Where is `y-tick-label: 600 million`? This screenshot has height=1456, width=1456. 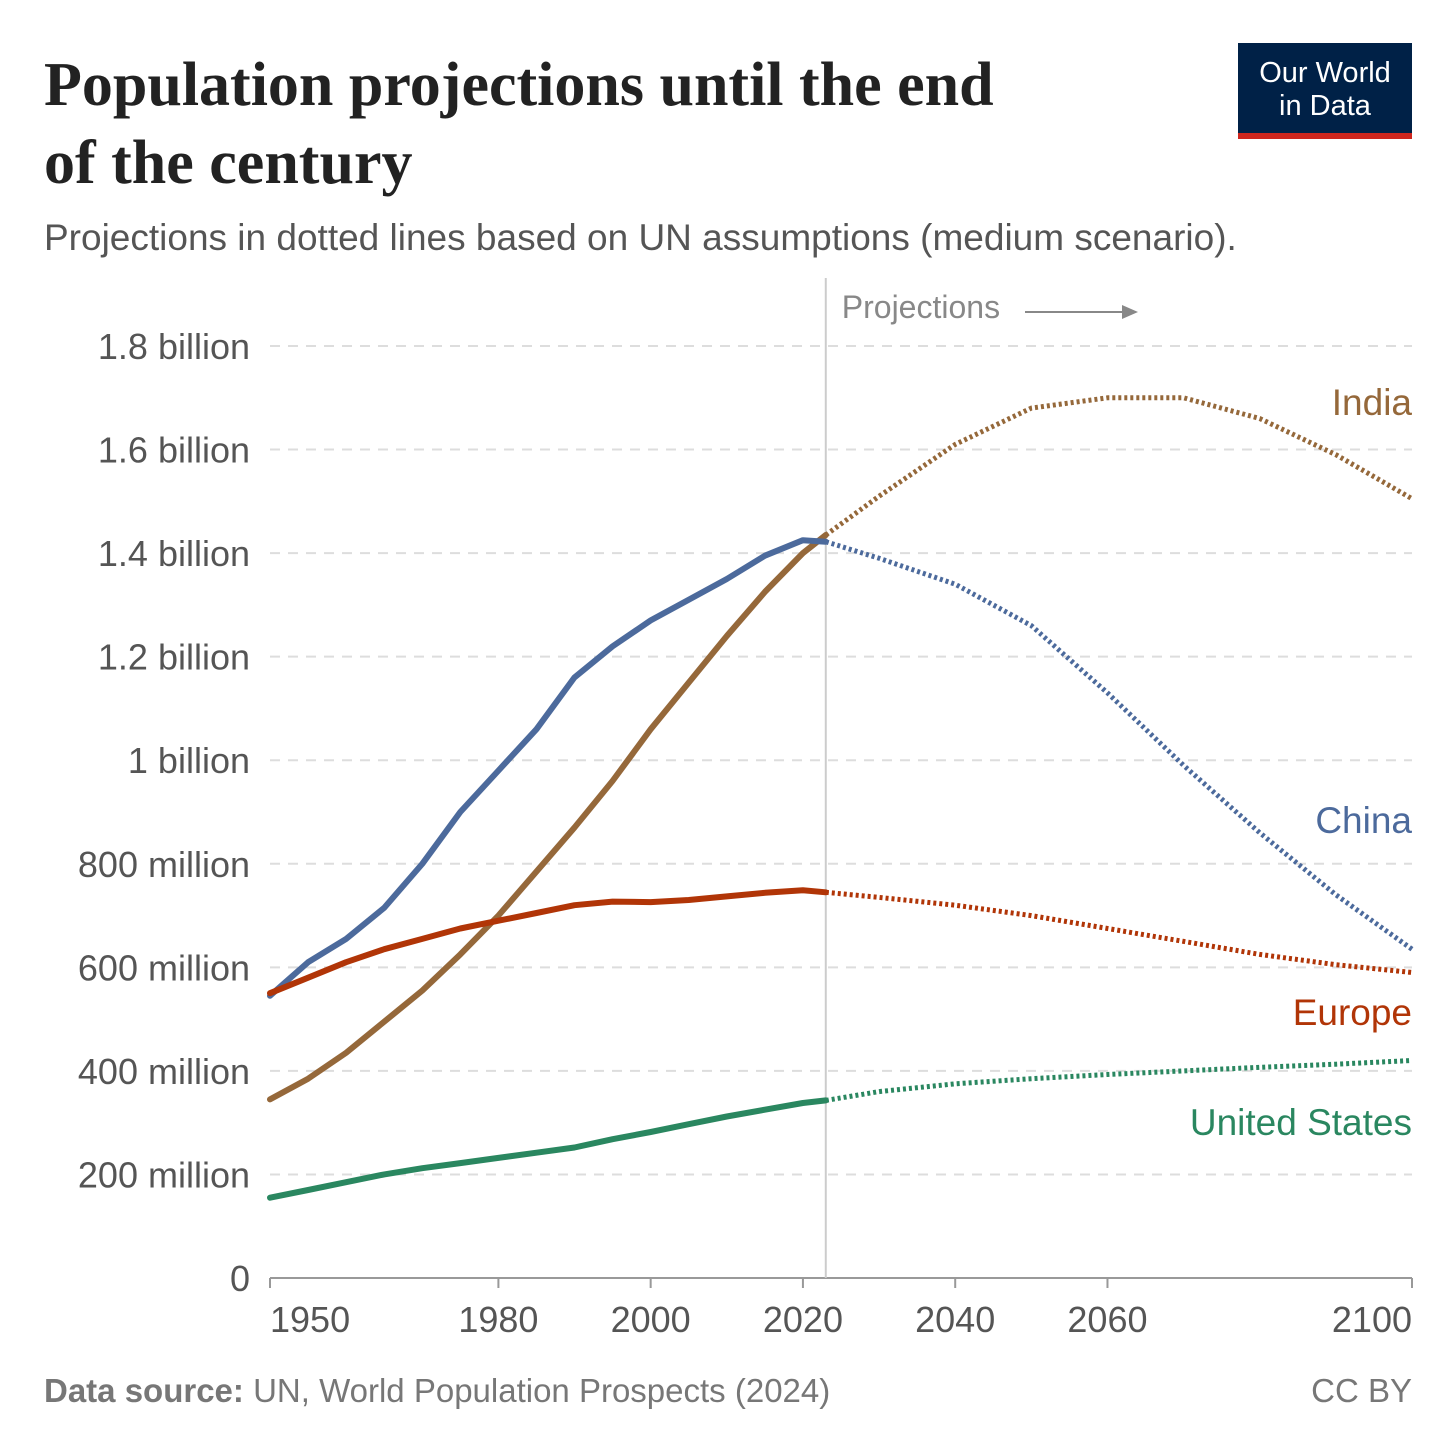
y-tick-label: 600 million is located at coordinates (164, 967).